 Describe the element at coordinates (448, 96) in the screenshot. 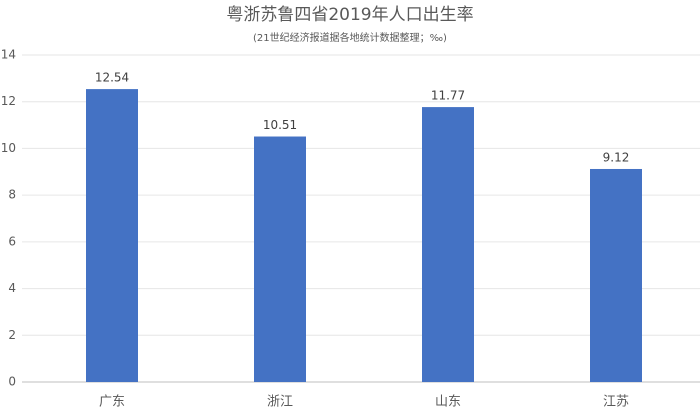

I see `data-label: 11.77` at that location.